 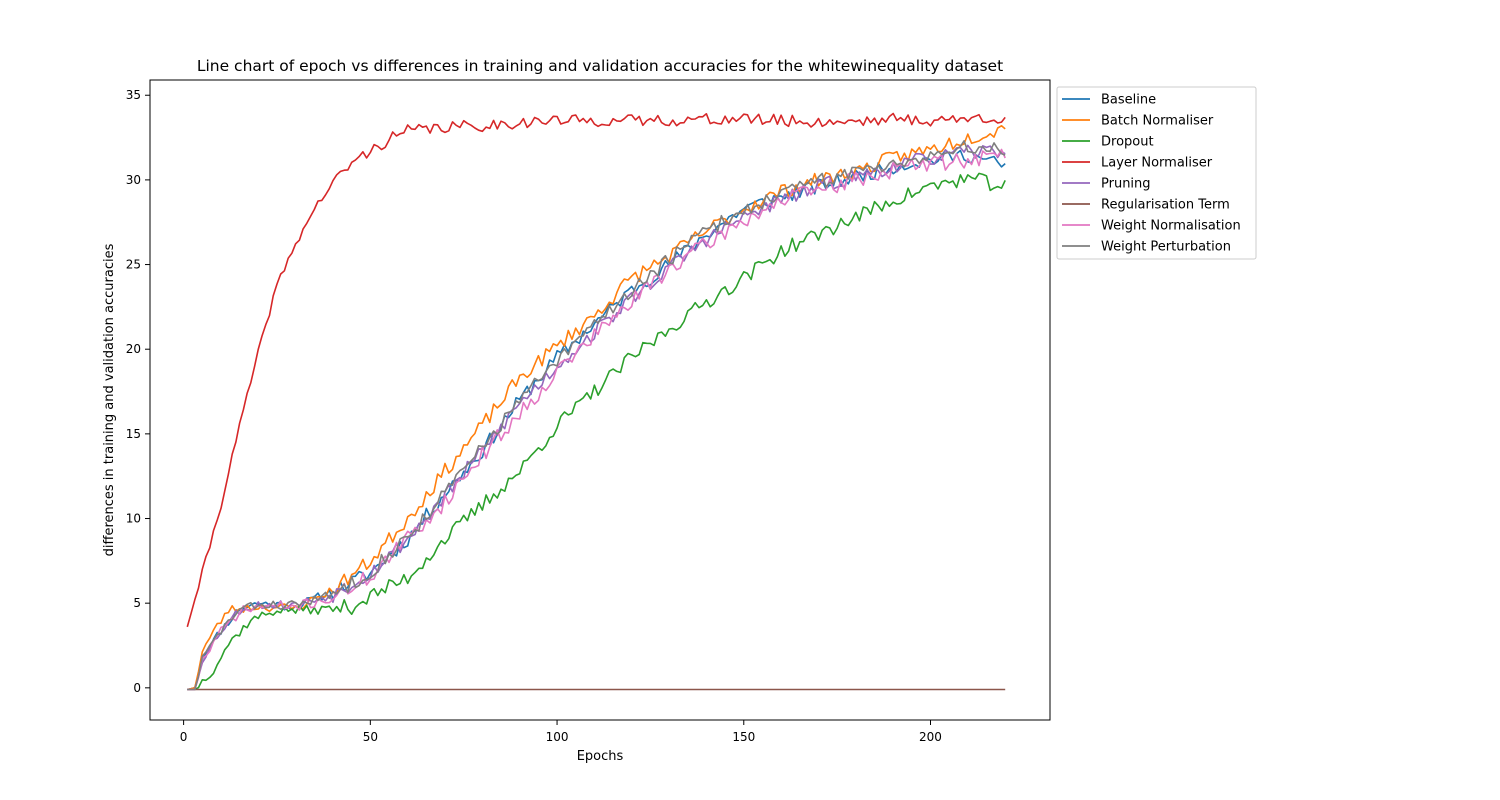 What do you see at coordinates (1157, 163) in the screenshot?
I see `legend-label: Layer Normaliser` at bounding box center [1157, 163].